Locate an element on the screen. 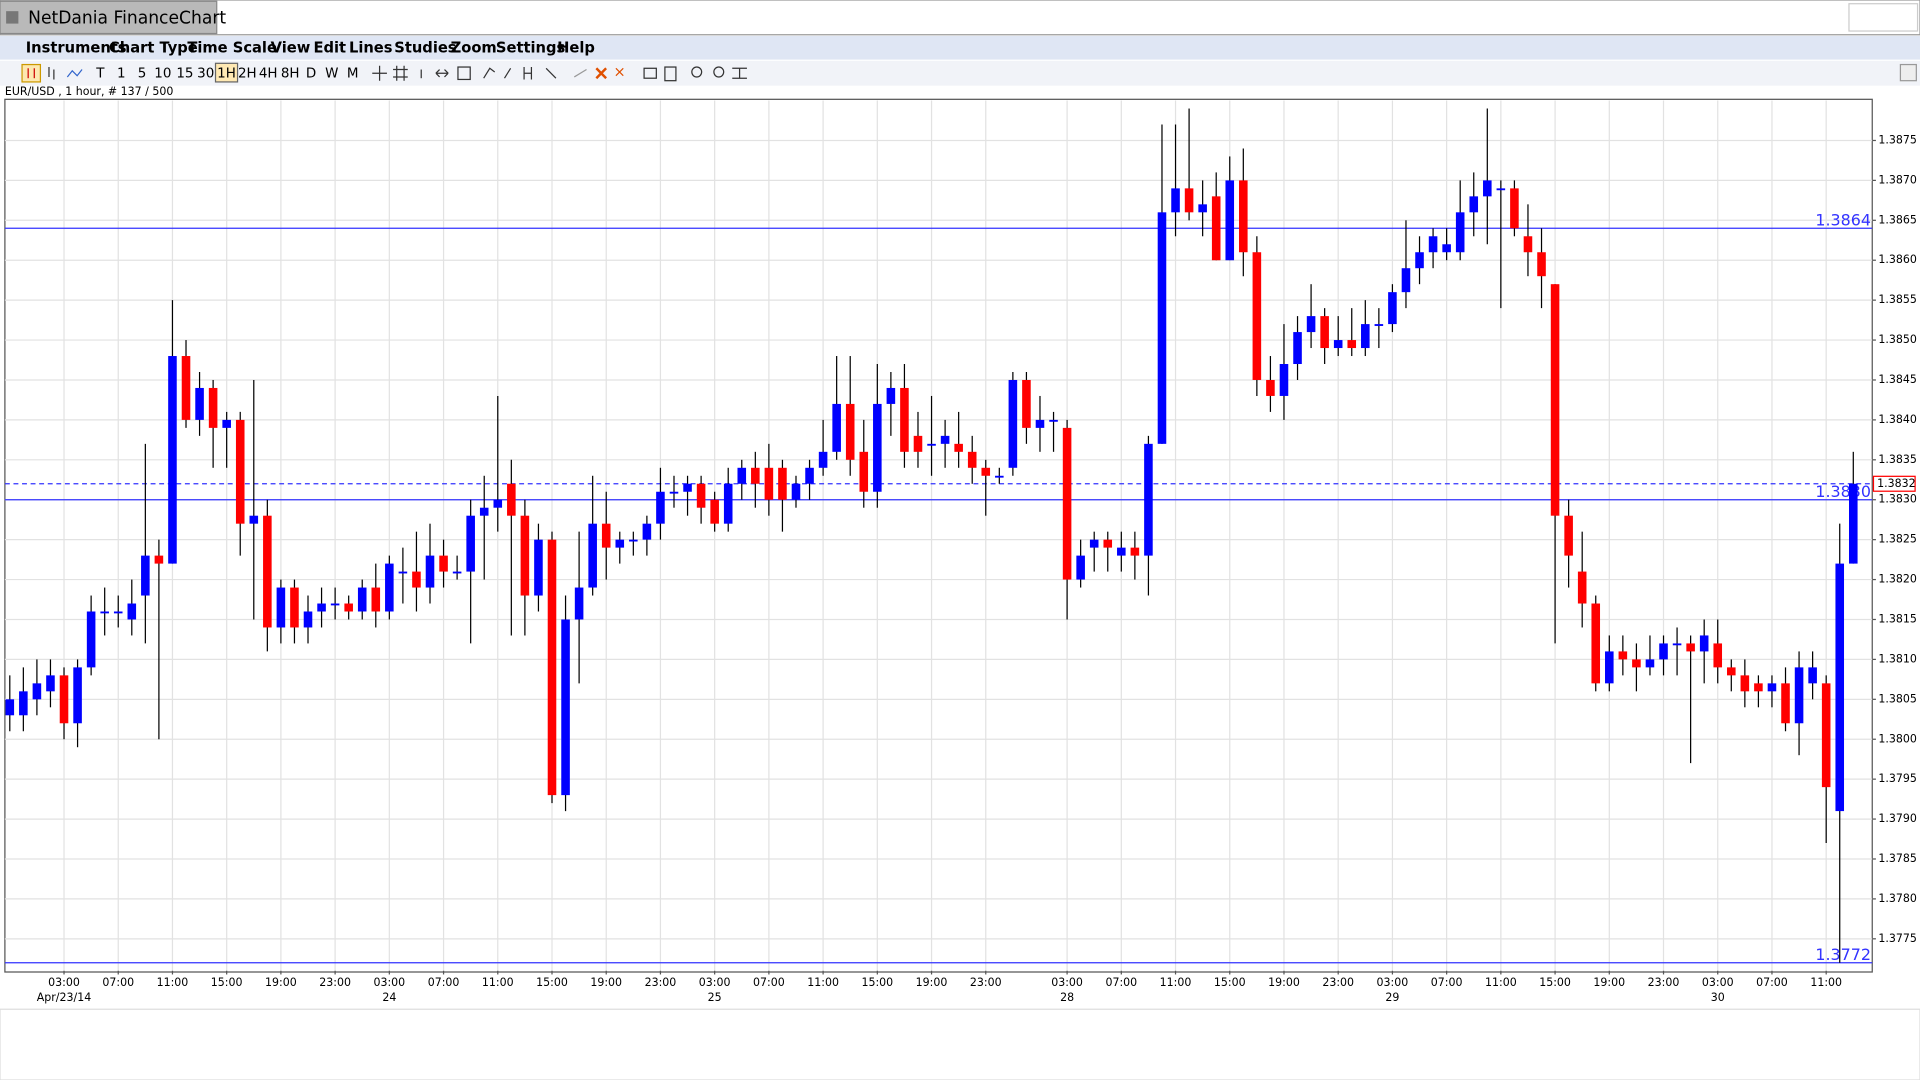 This screenshot has width=1920, height=1080. tool-line is located at coordinates (74, 73).